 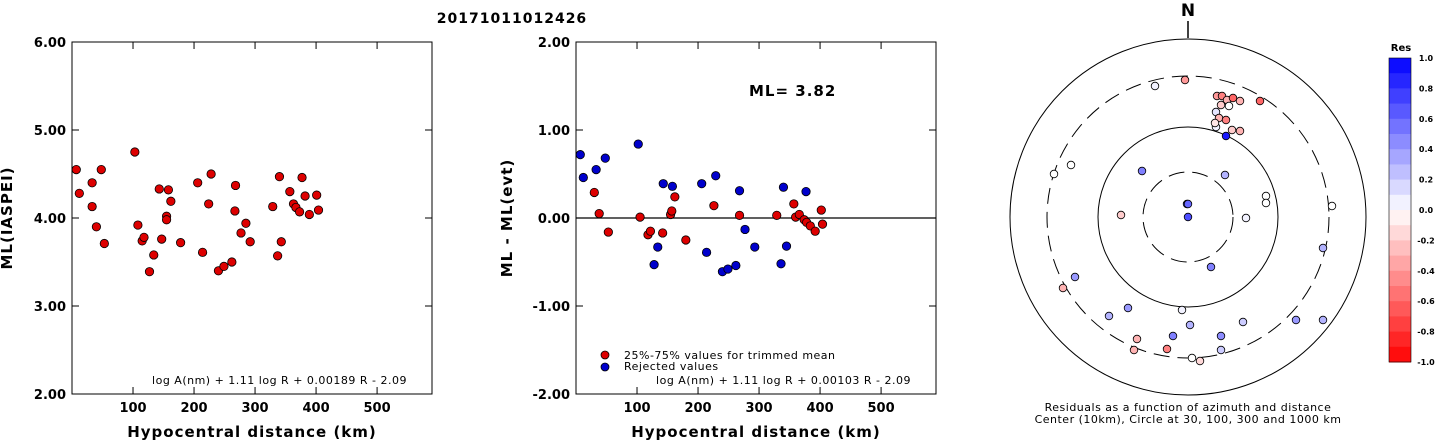 What do you see at coordinates (1401, 48) in the screenshot?
I see `colorbar-title: Res` at bounding box center [1401, 48].